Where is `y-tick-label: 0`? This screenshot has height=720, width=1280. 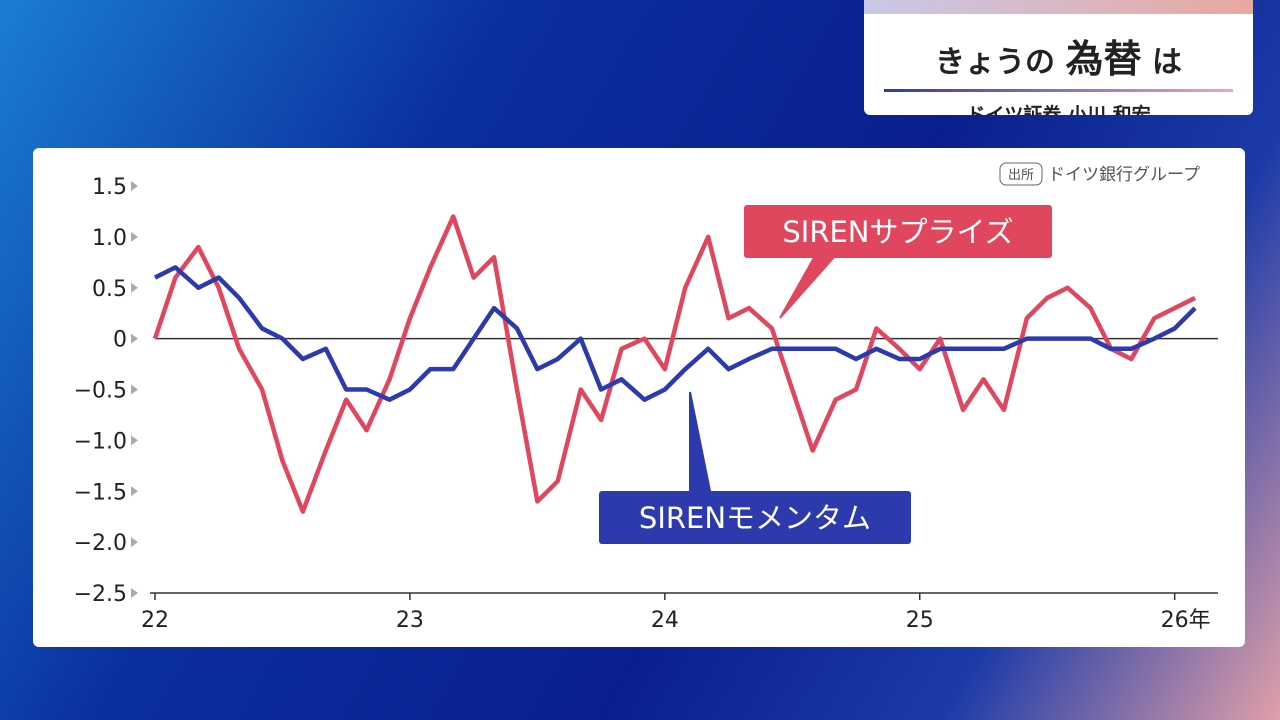
y-tick-label: 0 is located at coordinates (120, 340).